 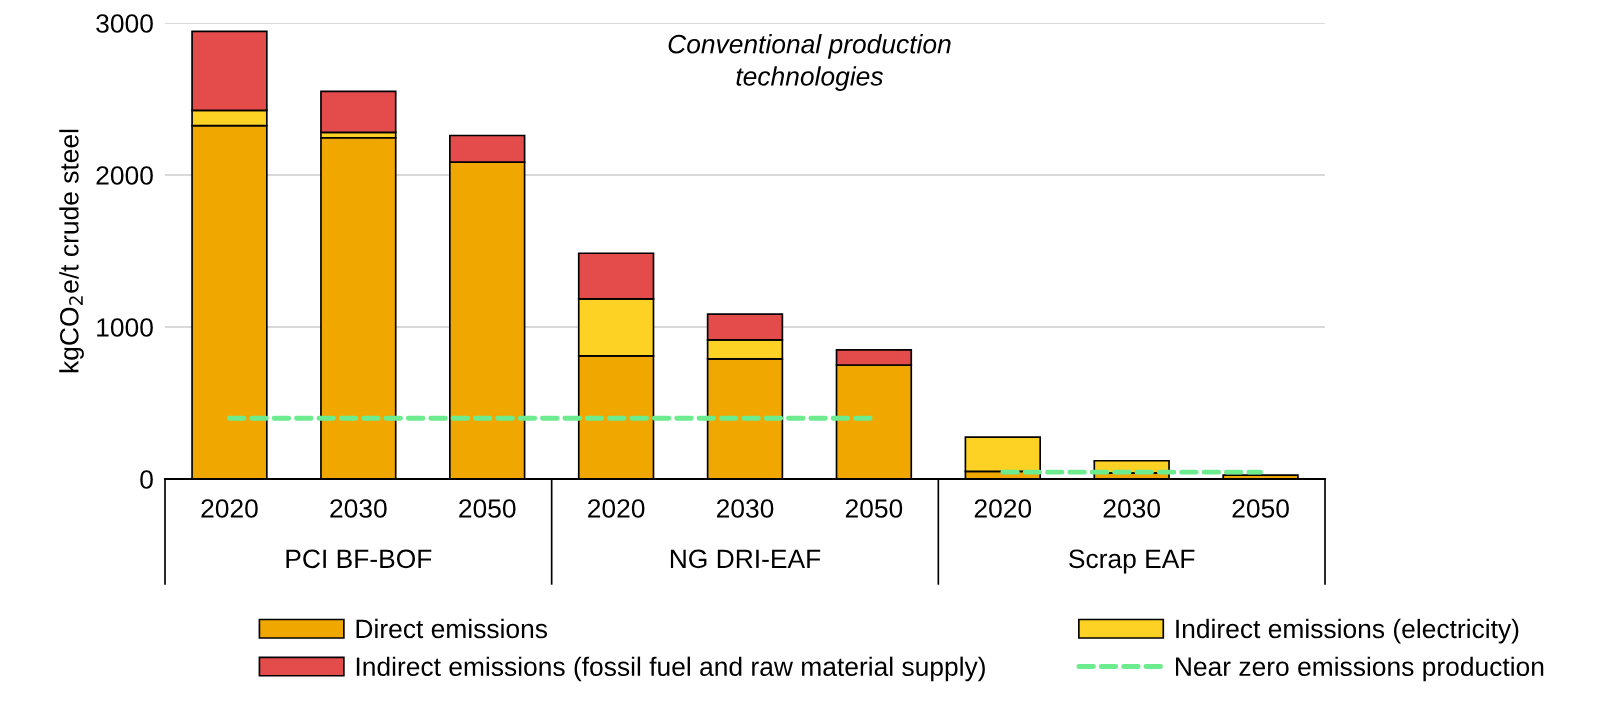 What do you see at coordinates (670, 669) in the screenshot?
I see `legend-label: Indirect emissions (fossil fuel and raw material supply)` at bounding box center [670, 669].